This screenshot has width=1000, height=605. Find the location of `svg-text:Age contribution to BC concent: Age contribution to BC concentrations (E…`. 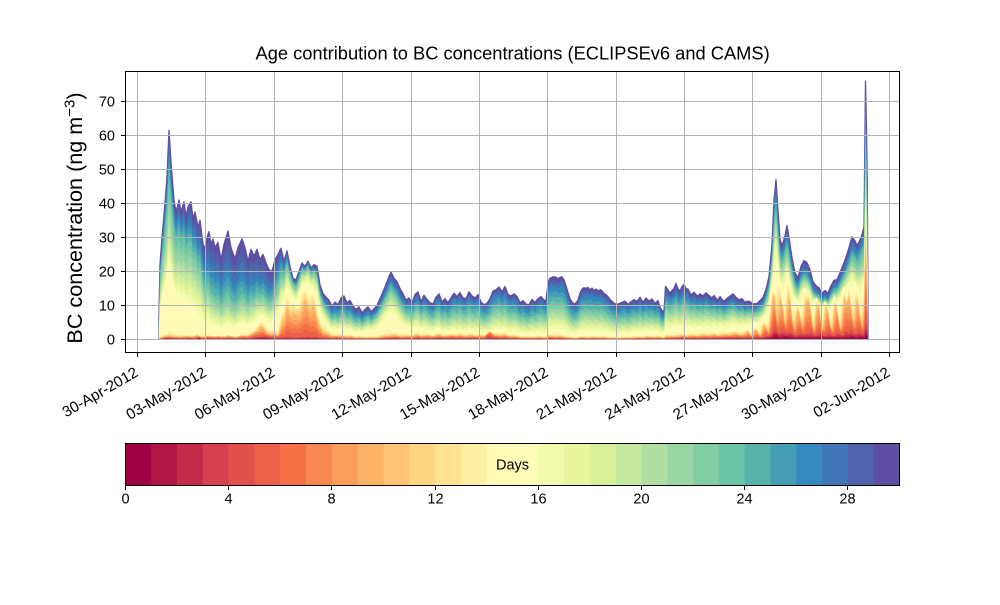

svg-text:Age contribution to BC concent: Age contribution to BC concentrations (E… is located at coordinates (513, 53).